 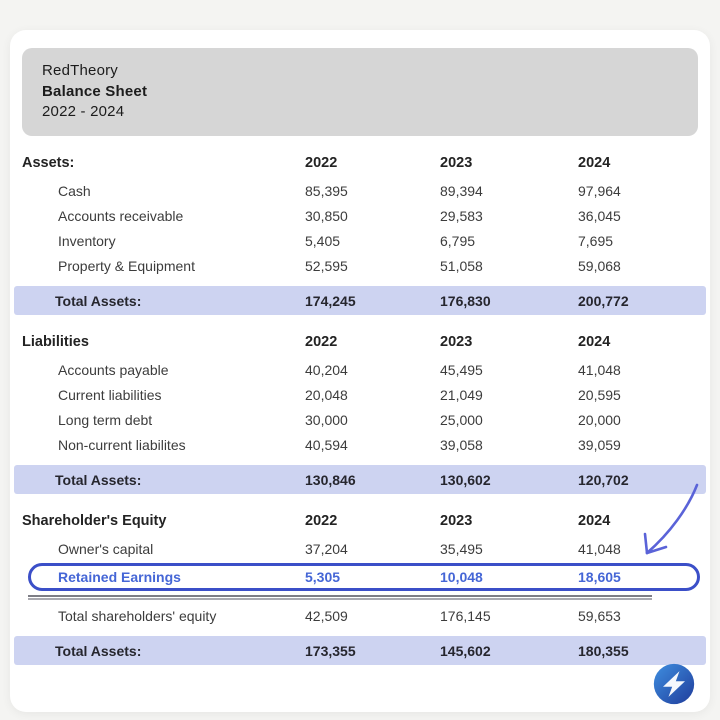 I want to click on table-row: Owner's capital 37,204 35,495 41,048, so click(x=360, y=548).